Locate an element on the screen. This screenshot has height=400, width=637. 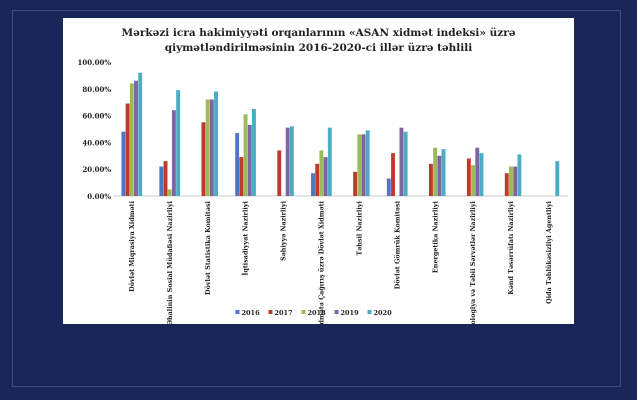
legend-label-2018: 2018 is located at coordinates (317, 313).